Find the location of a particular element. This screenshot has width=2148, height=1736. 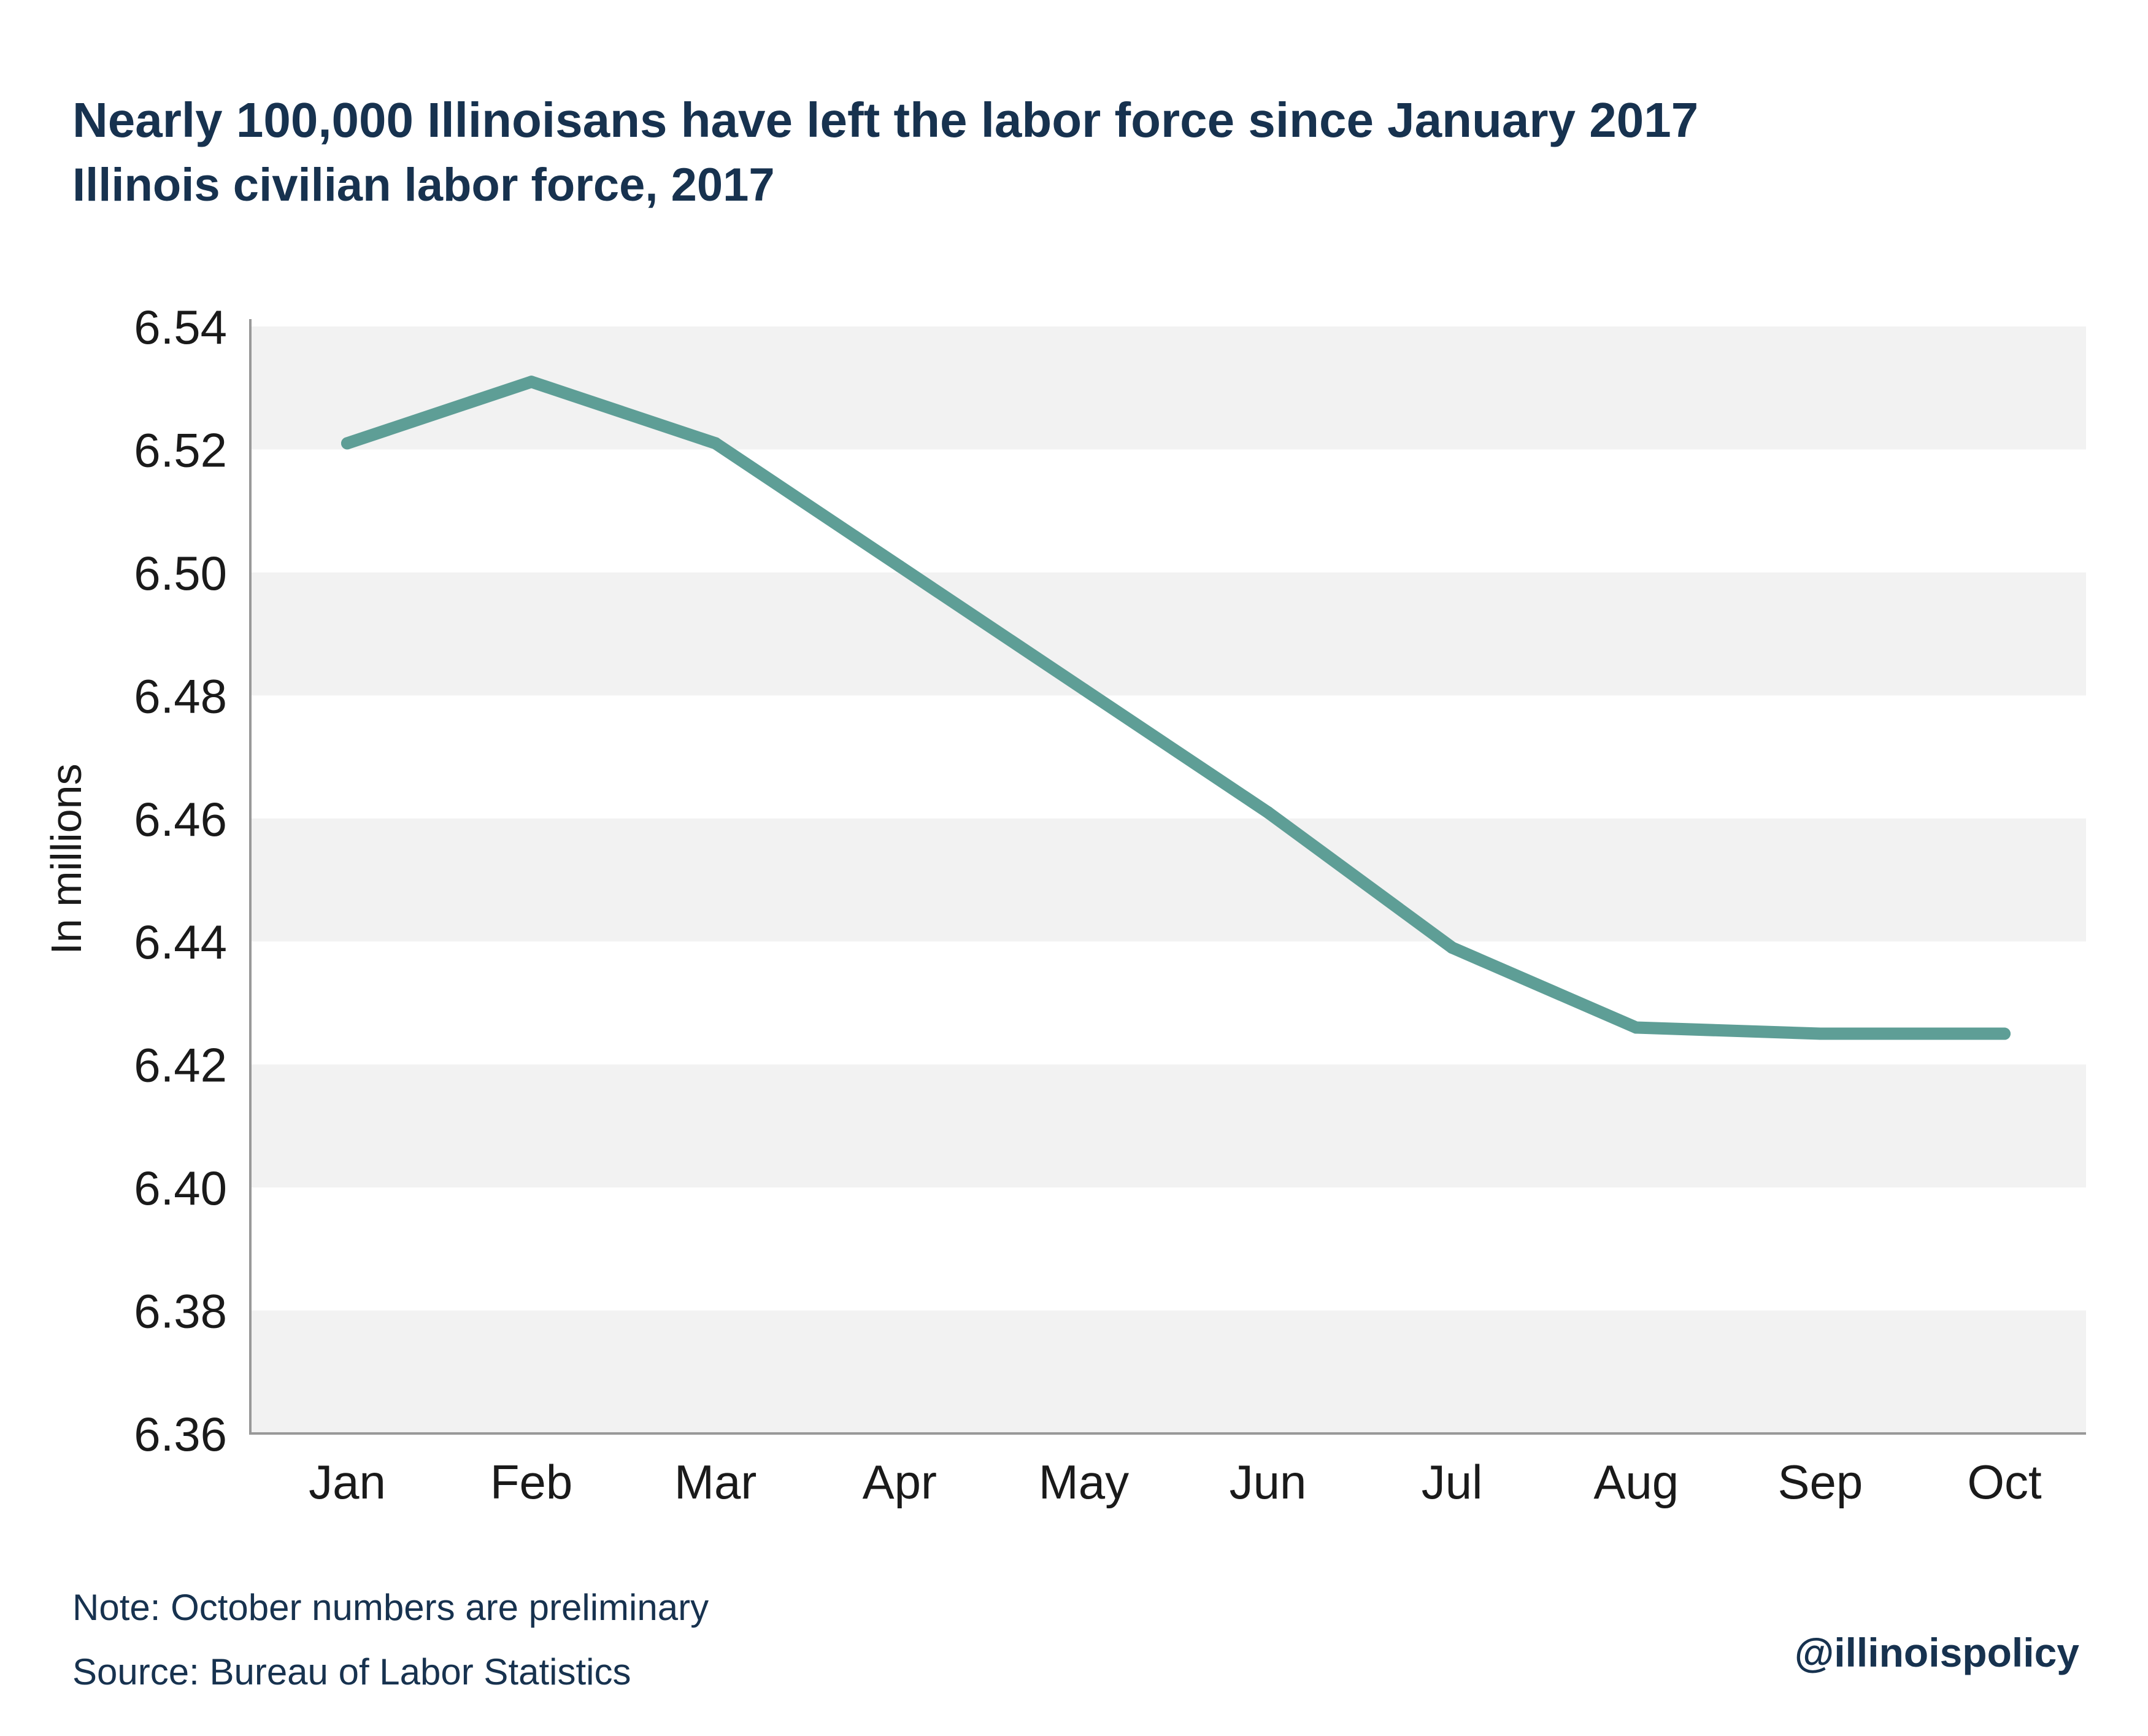

y-tick-label: 6.46 is located at coordinates (180, 819).